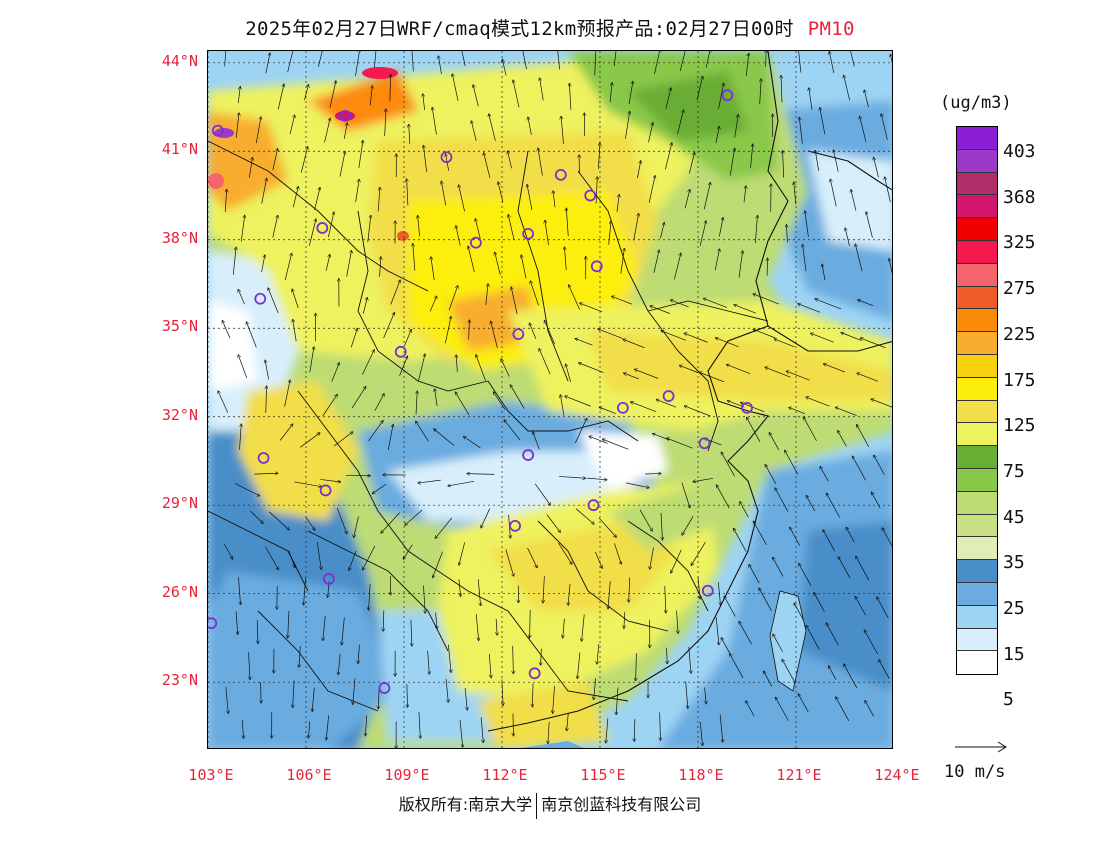 The image size is (1100, 850). I want to click on lat-label: 26°N, so click(179, 591).